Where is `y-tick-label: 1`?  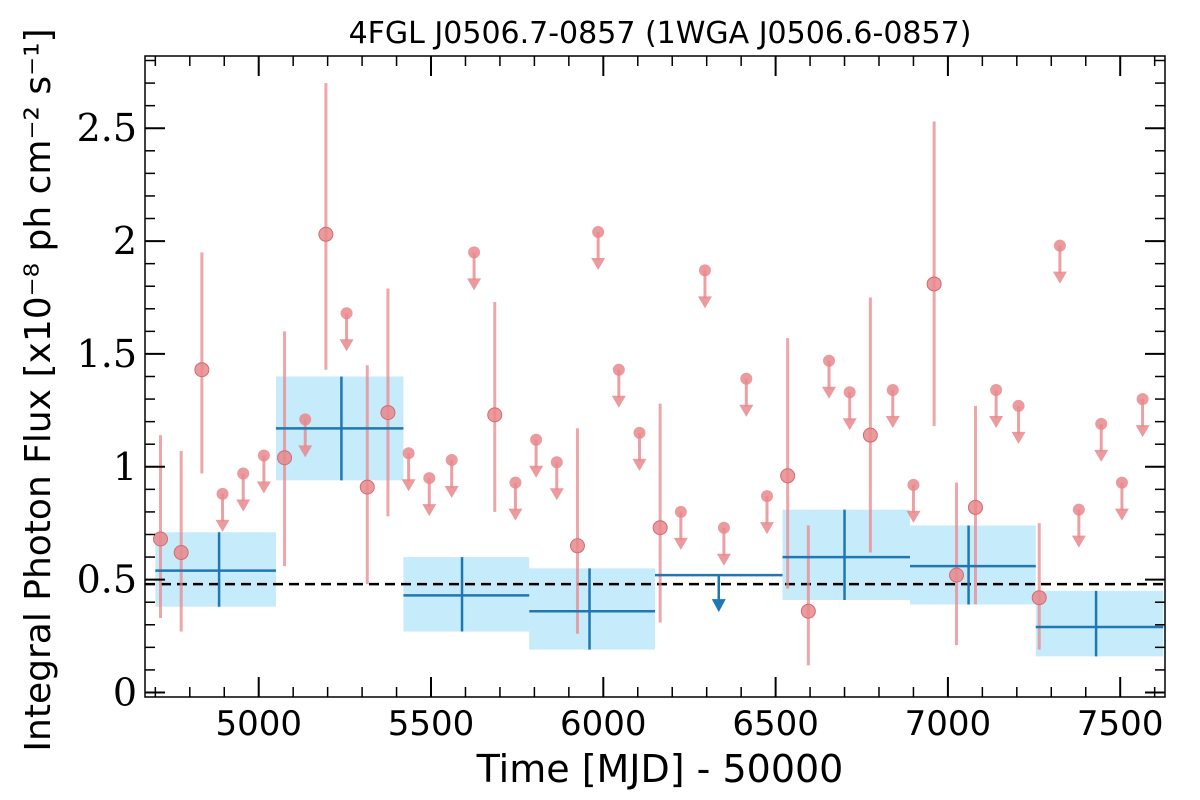
y-tick-label: 1 is located at coordinates (125, 467).